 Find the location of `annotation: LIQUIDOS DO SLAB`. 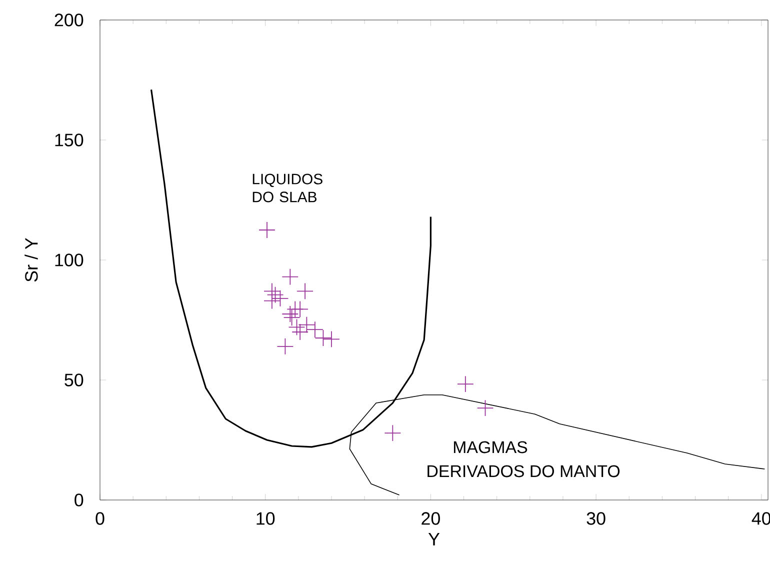

annotation: LIQUIDOS DO SLAB is located at coordinates (287, 188).